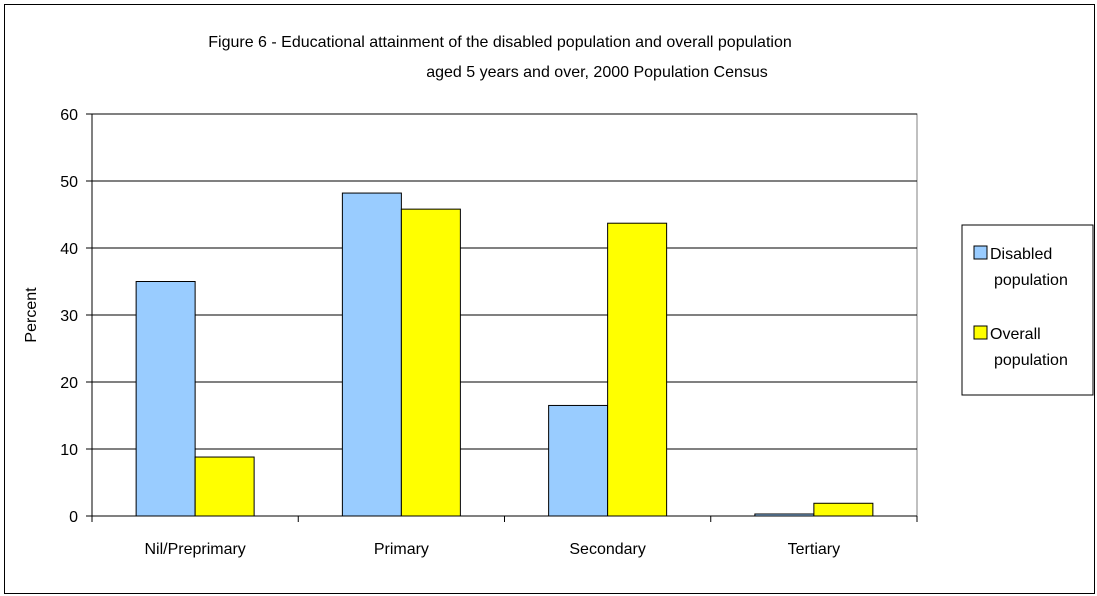 The height and width of the screenshot is (596, 1097). What do you see at coordinates (1027, 310) in the screenshot?
I see `legend: Disabled population Overall population` at bounding box center [1027, 310].